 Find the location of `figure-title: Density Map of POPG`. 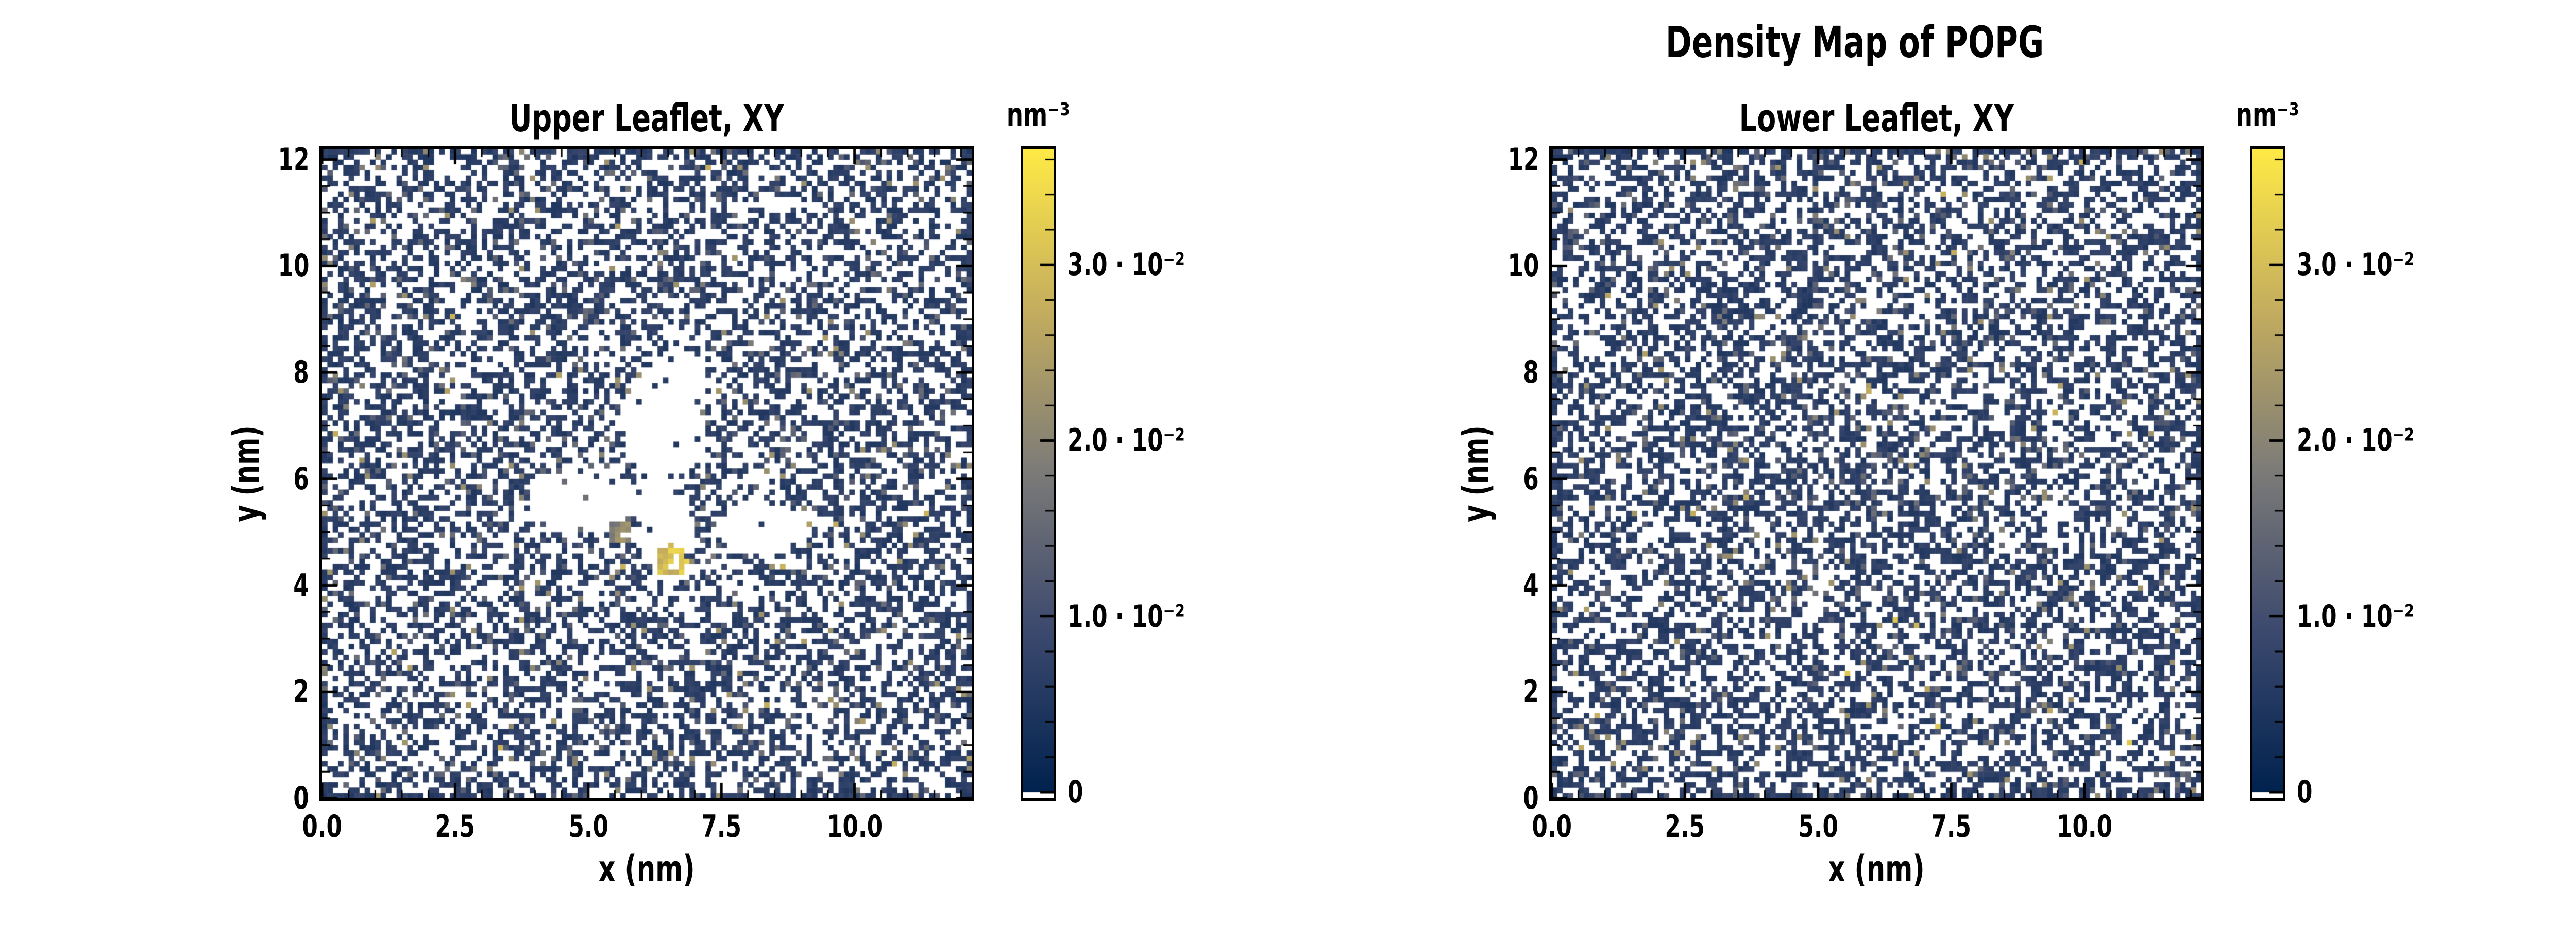

figure-title: Density Map of POPG is located at coordinates (1854, 42).